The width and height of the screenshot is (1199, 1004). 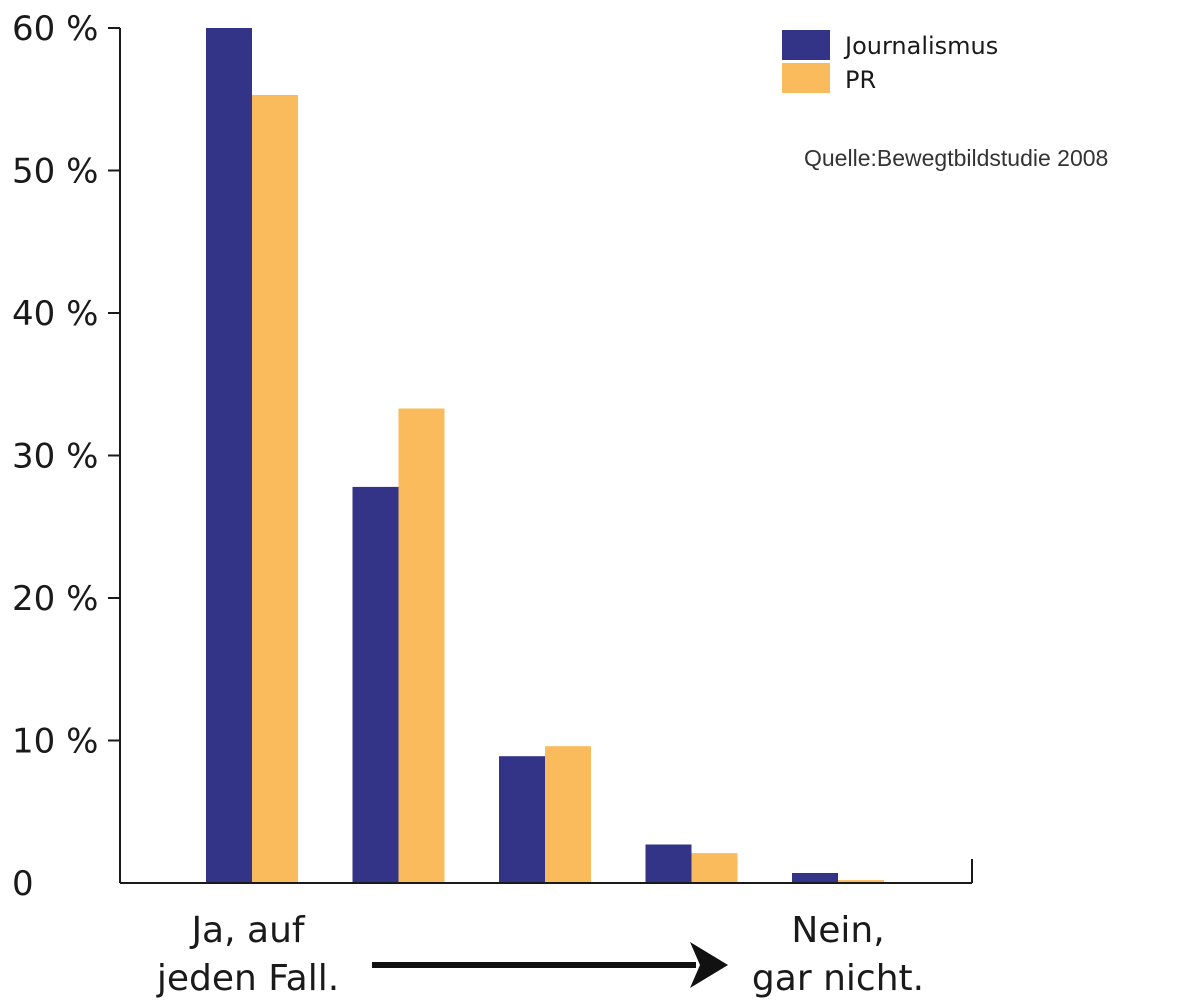 What do you see at coordinates (806, 78) in the screenshot?
I see `legend-swatch-pr` at bounding box center [806, 78].